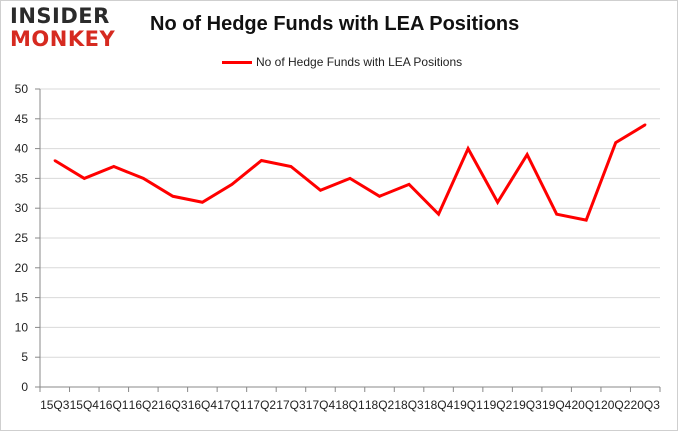 The image size is (678, 431). I want to click on x-tick-label: 18Q4, so click(439, 405).